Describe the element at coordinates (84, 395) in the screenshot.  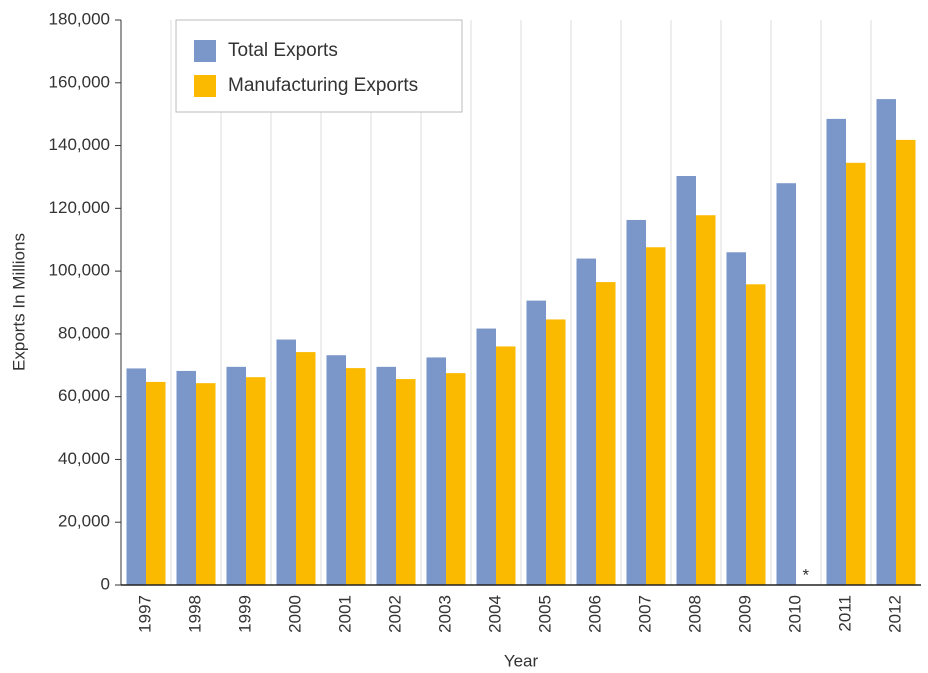
I see `y-tick-label: 60,000` at that location.